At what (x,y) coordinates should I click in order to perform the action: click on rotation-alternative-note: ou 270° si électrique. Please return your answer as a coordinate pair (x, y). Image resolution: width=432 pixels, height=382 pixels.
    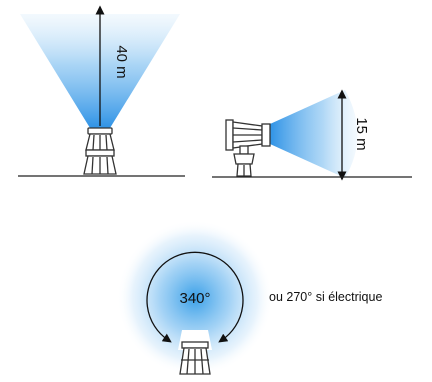
    Looking at the image, I should click on (326, 297).